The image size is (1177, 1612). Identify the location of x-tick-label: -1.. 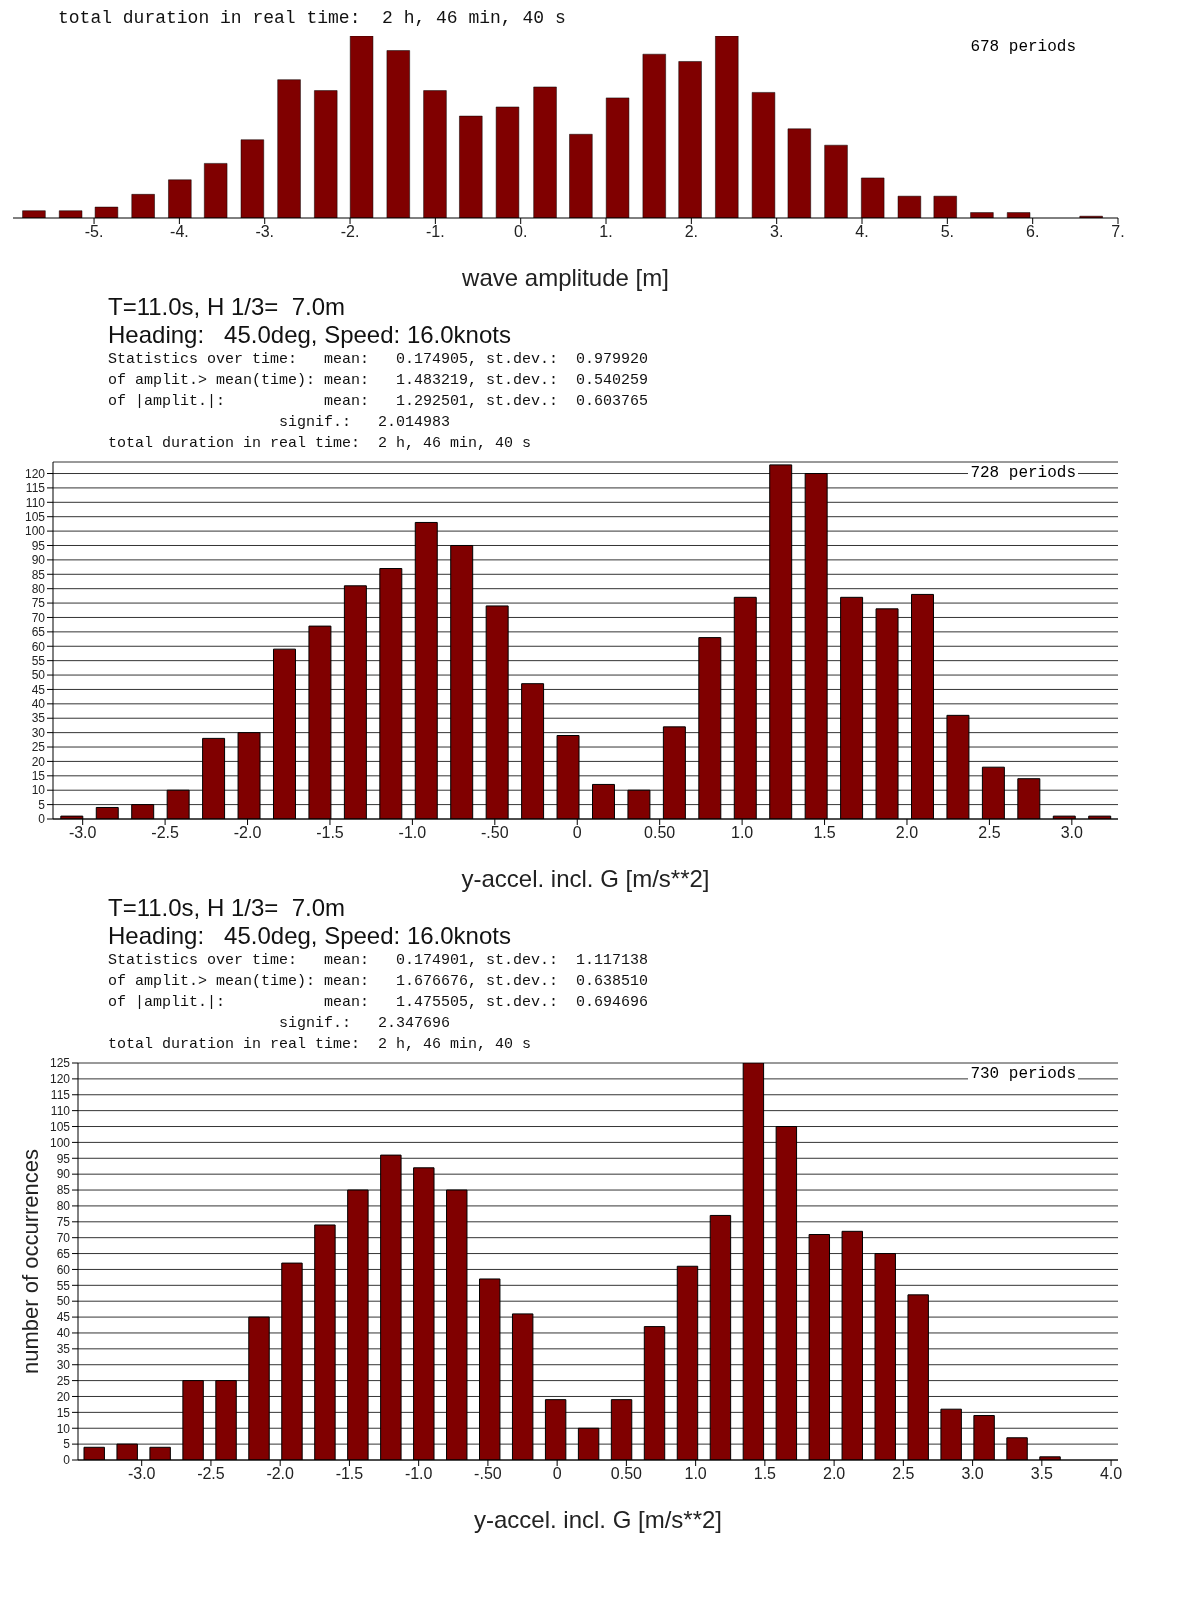
(435, 232).